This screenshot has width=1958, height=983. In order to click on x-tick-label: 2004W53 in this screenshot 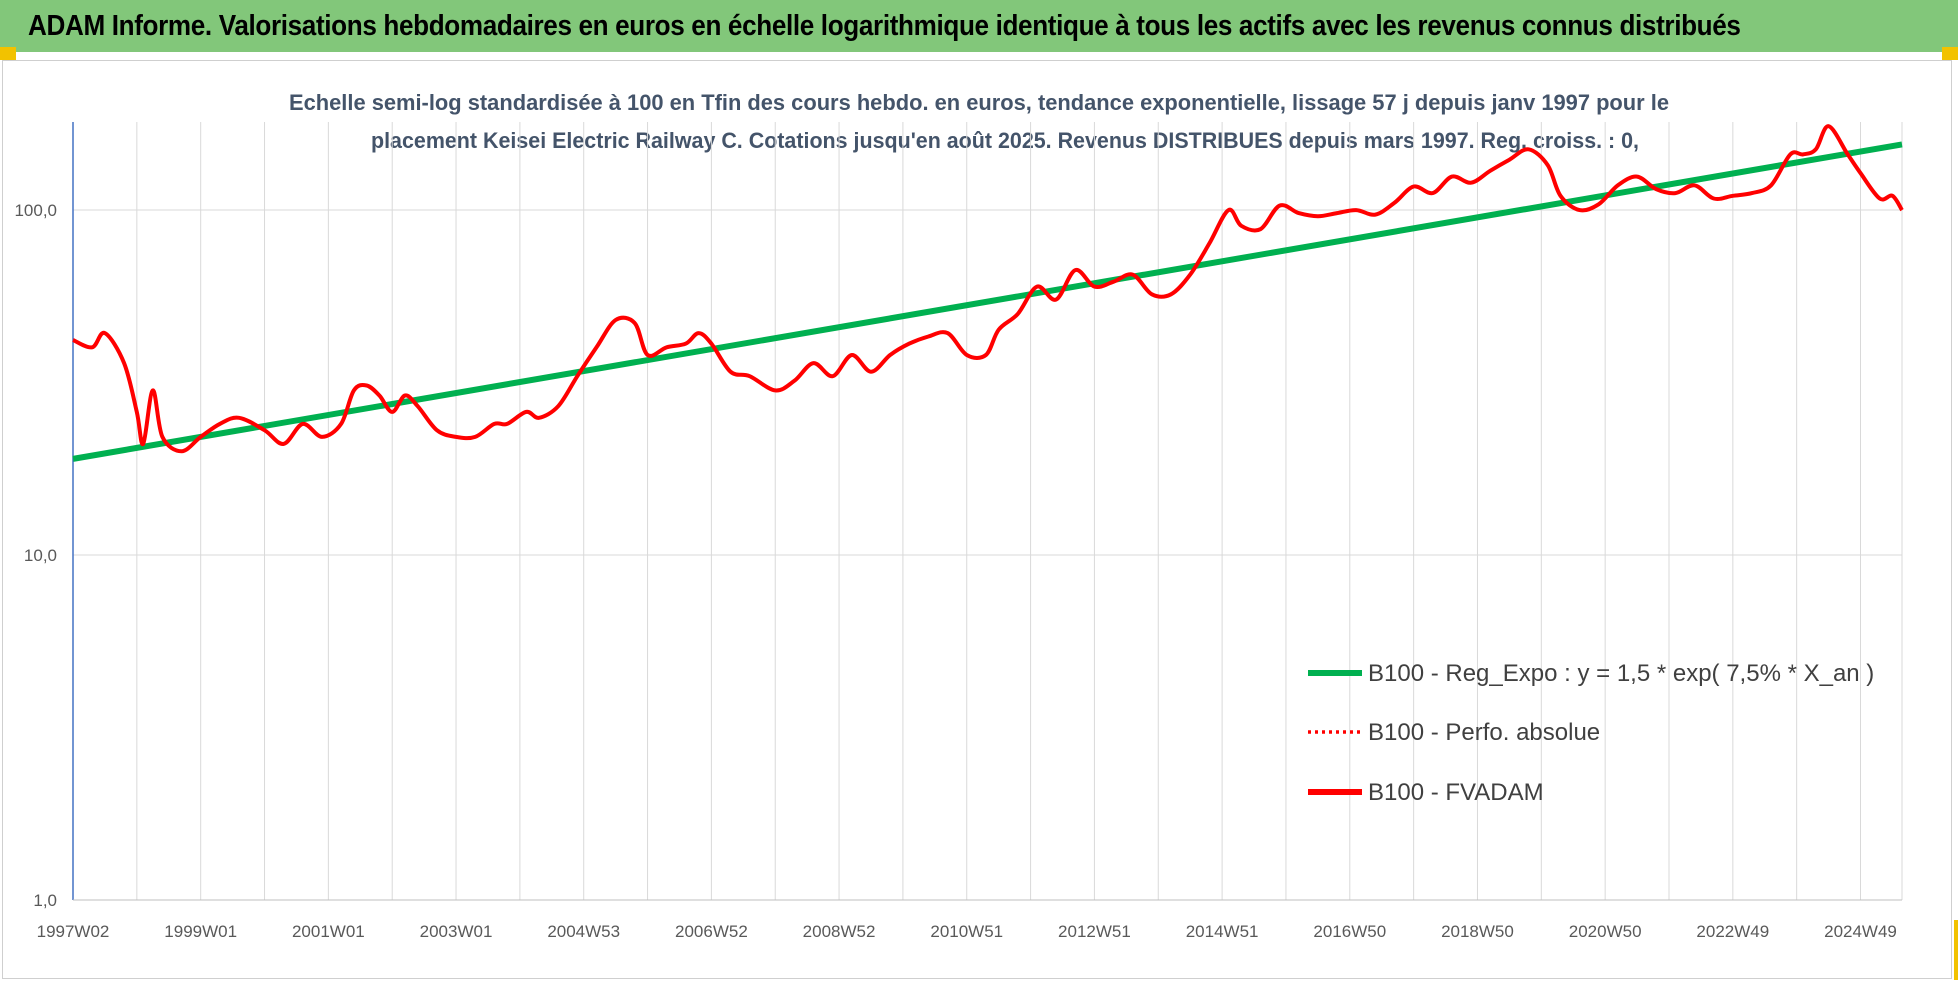, I will do `click(583, 931)`.